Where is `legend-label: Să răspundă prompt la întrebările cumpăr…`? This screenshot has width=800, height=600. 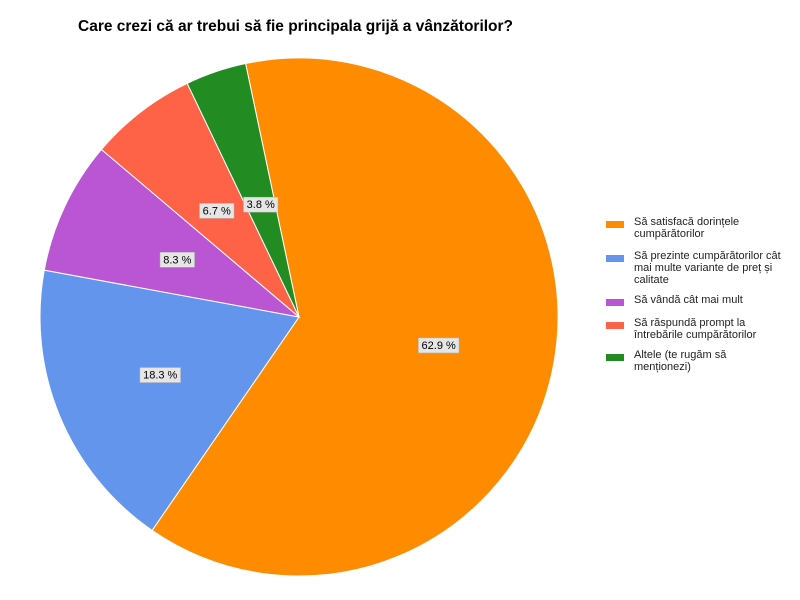
legend-label: Să răspundă prompt la întrebările cumpăr… is located at coordinates (695, 329).